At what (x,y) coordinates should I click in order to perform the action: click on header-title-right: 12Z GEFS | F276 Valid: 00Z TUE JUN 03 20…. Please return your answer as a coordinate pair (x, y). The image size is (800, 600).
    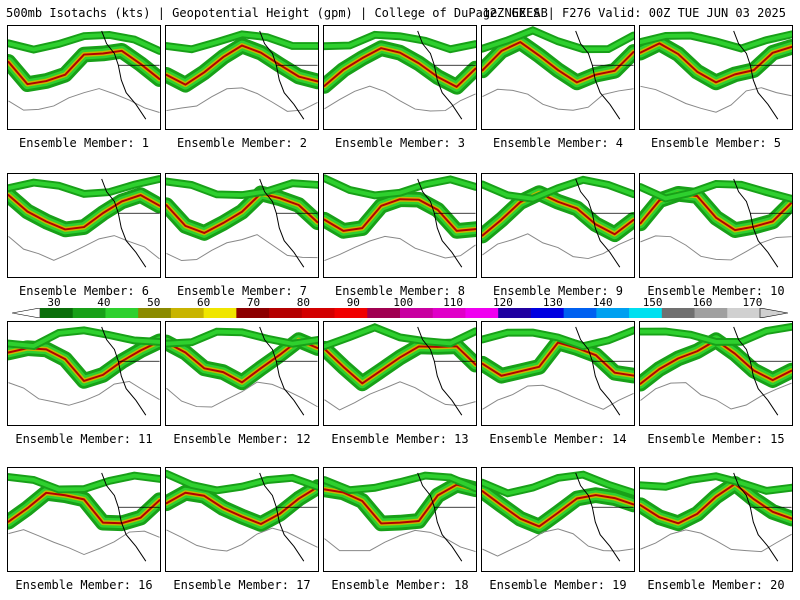
    Looking at the image, I should click on (634, 13).